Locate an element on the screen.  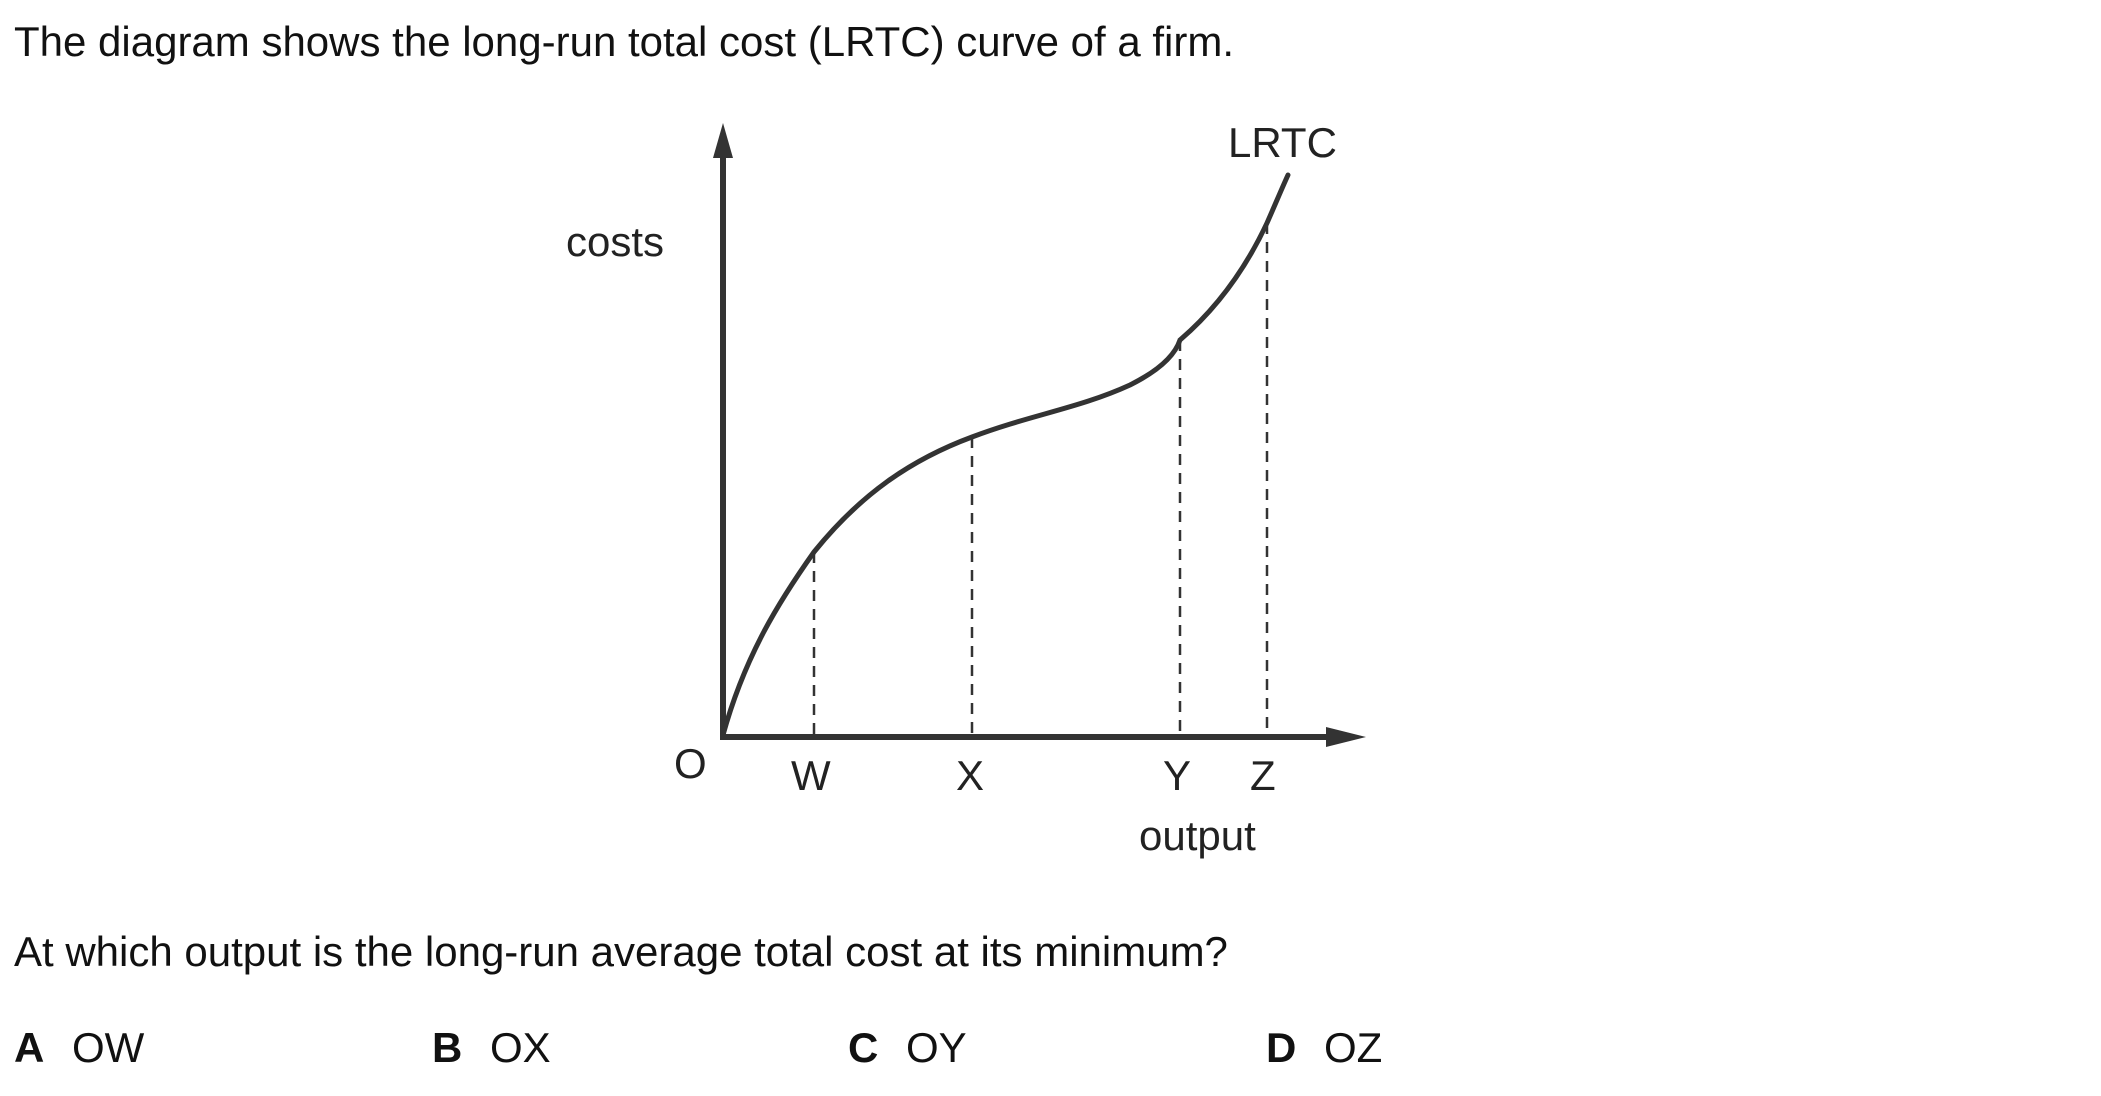
curve-label: LRTC is located at coordinates (1282, 142).